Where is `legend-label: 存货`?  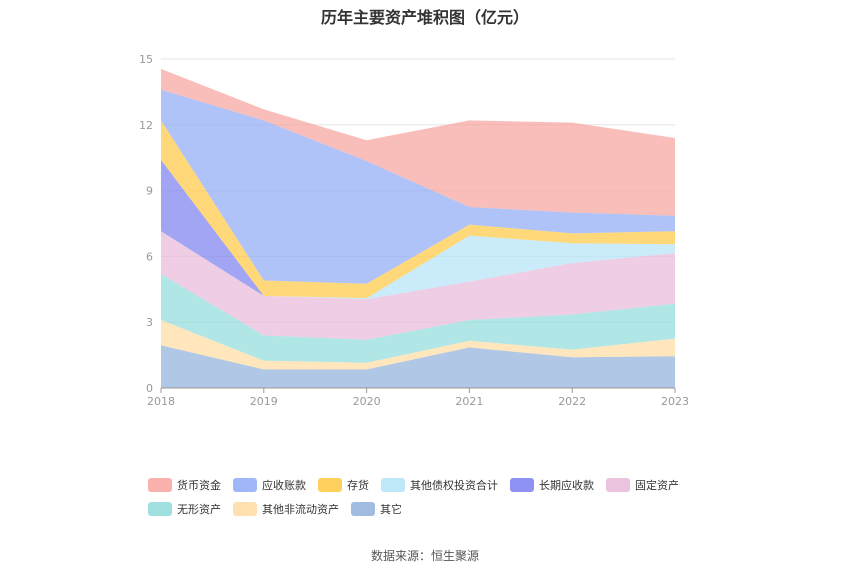 legend-label: 存货 is located at coordinates (358, 485).